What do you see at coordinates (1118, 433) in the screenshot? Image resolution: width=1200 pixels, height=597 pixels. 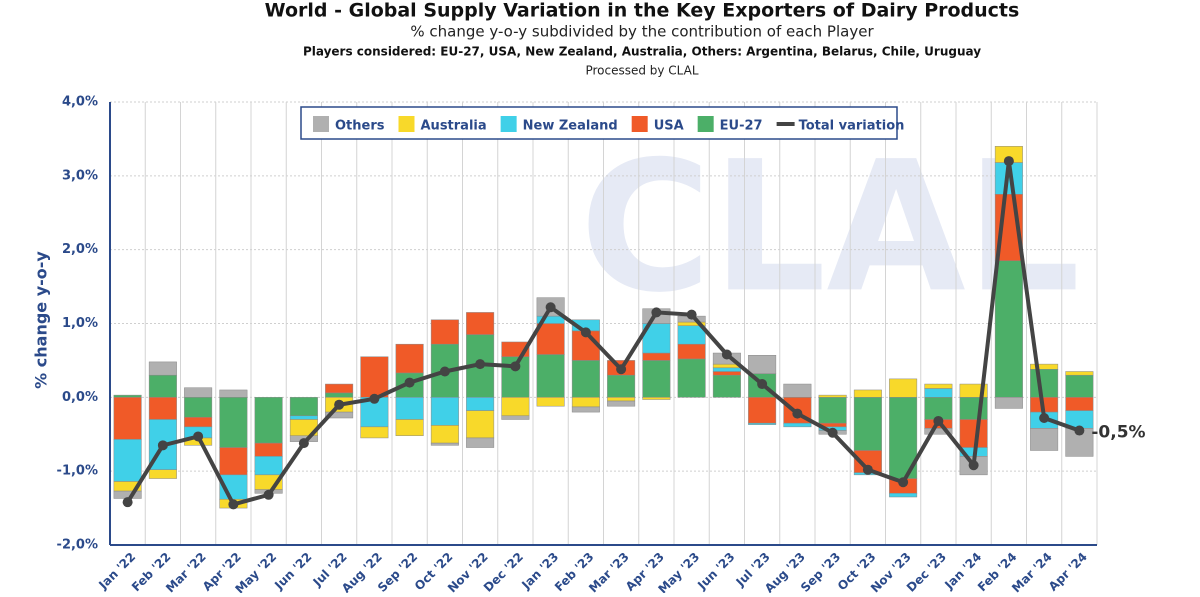 I see `value-label: -0,5%` at bounding box center [1118, 433].